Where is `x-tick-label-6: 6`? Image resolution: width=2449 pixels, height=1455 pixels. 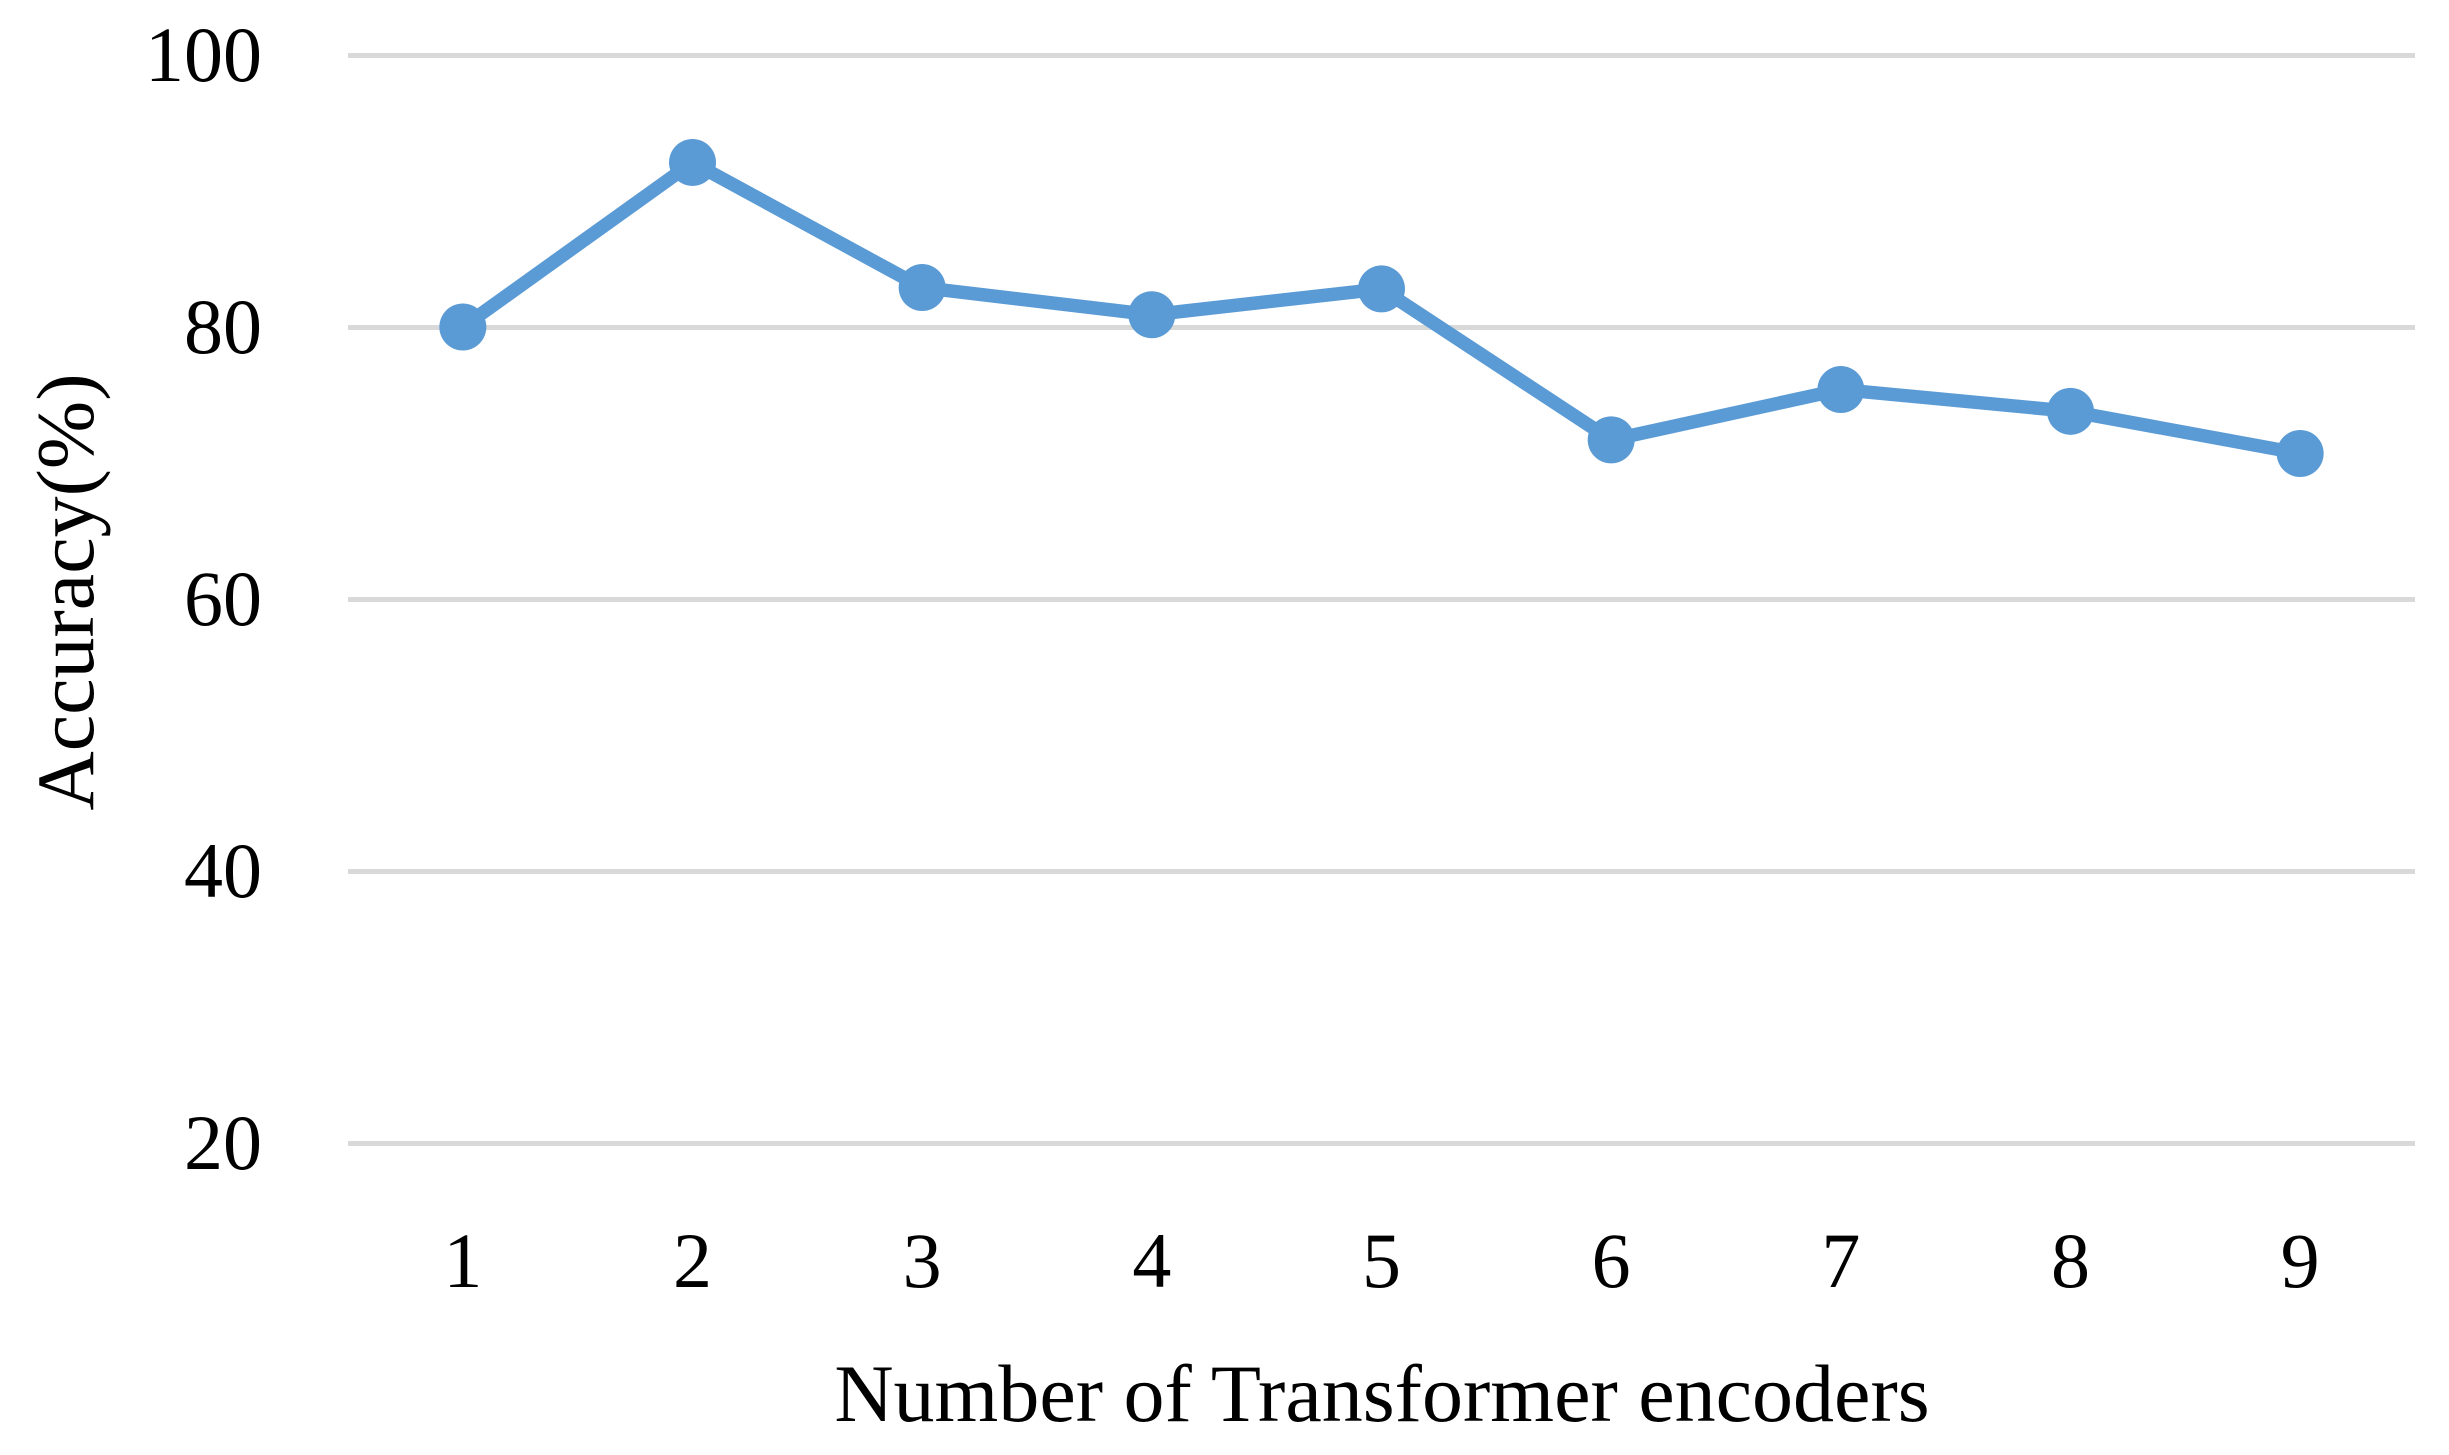 x-tick-label-6: 6 is located at coordinates (1611, 1260).